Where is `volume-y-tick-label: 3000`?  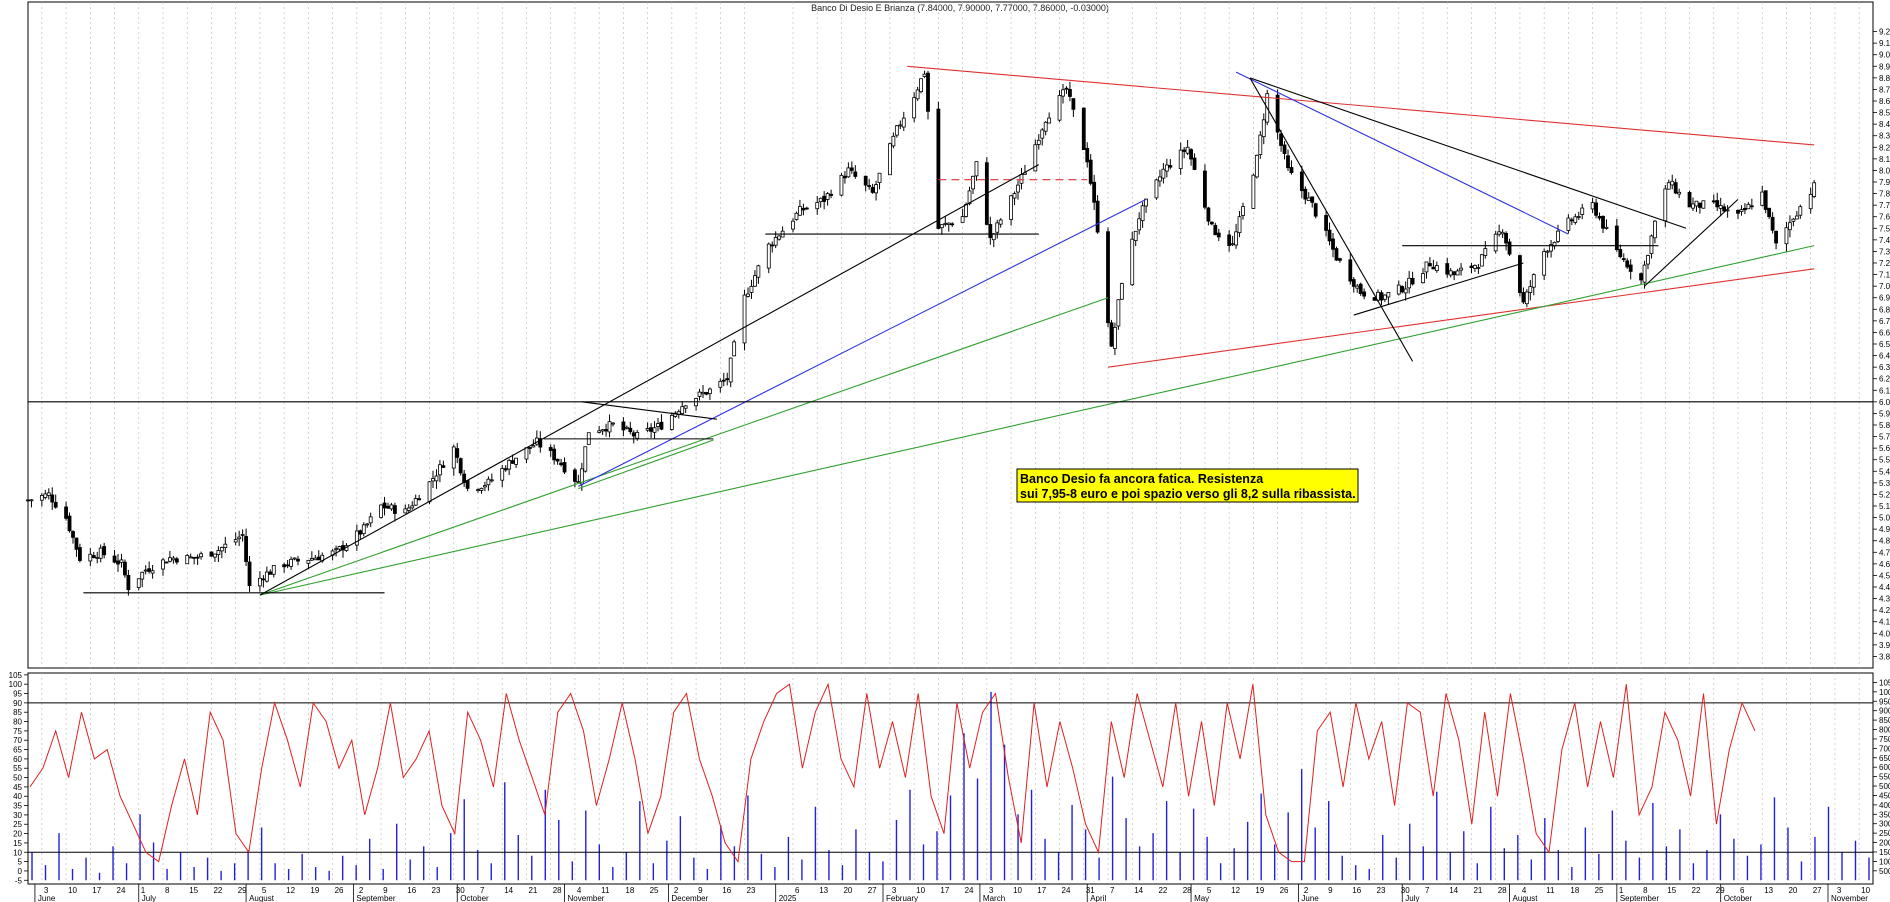 volume-y-tick-label: 3000 is located at coordinates (1884, 824).